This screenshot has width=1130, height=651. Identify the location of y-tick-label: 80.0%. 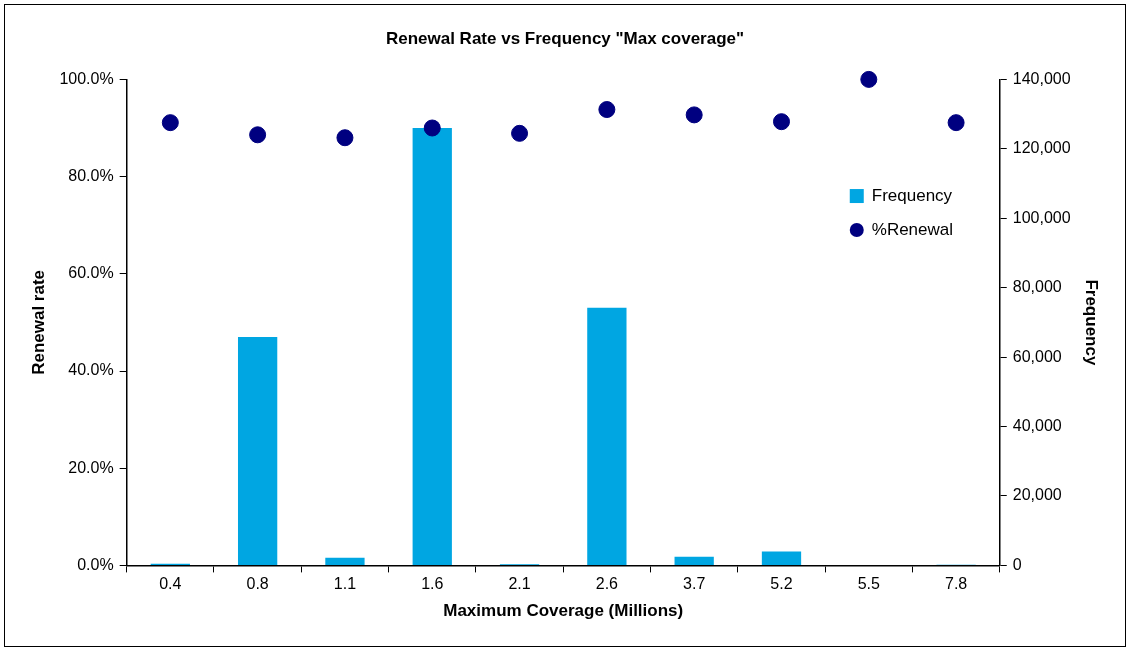
(91, 176).